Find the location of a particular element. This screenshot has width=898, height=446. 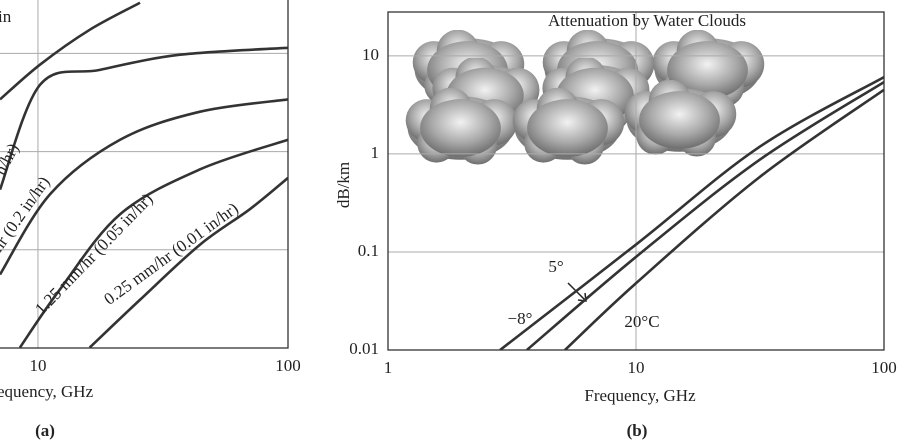

curve-label: 1.25 mm/hr (0.05 in/hr) is located at coordinates (94, 253).